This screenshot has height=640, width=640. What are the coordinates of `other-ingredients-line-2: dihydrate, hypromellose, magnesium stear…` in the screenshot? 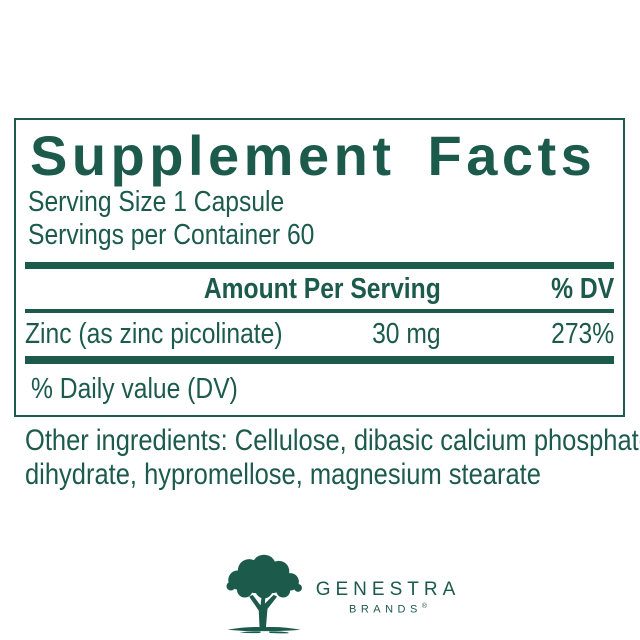 It's located at (283, 474).